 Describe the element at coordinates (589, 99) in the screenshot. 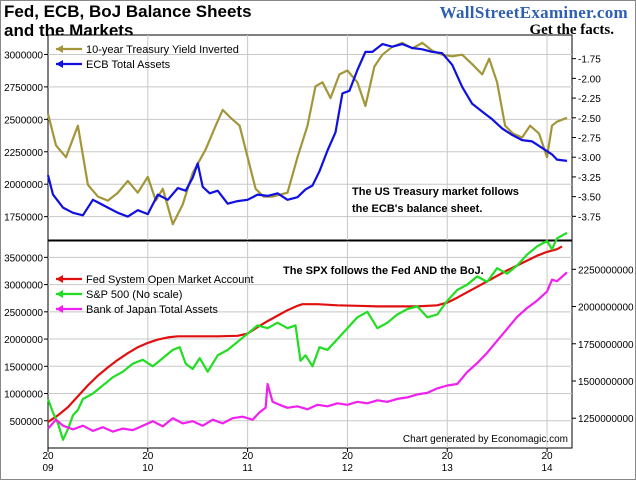

I see `y-tick-label-right: -2.25` at that location.